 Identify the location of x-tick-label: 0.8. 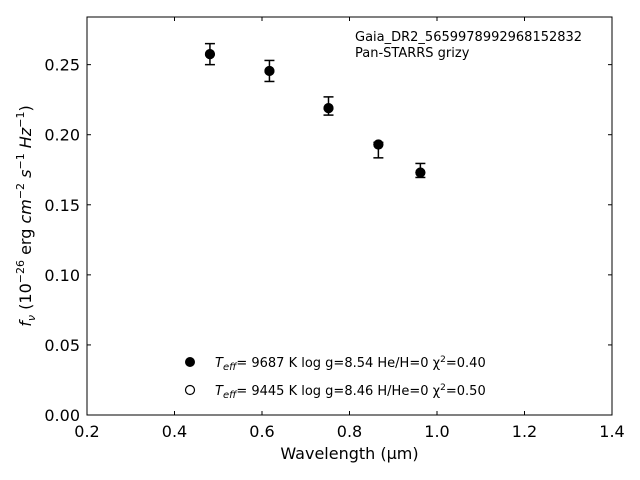
(349, 431).